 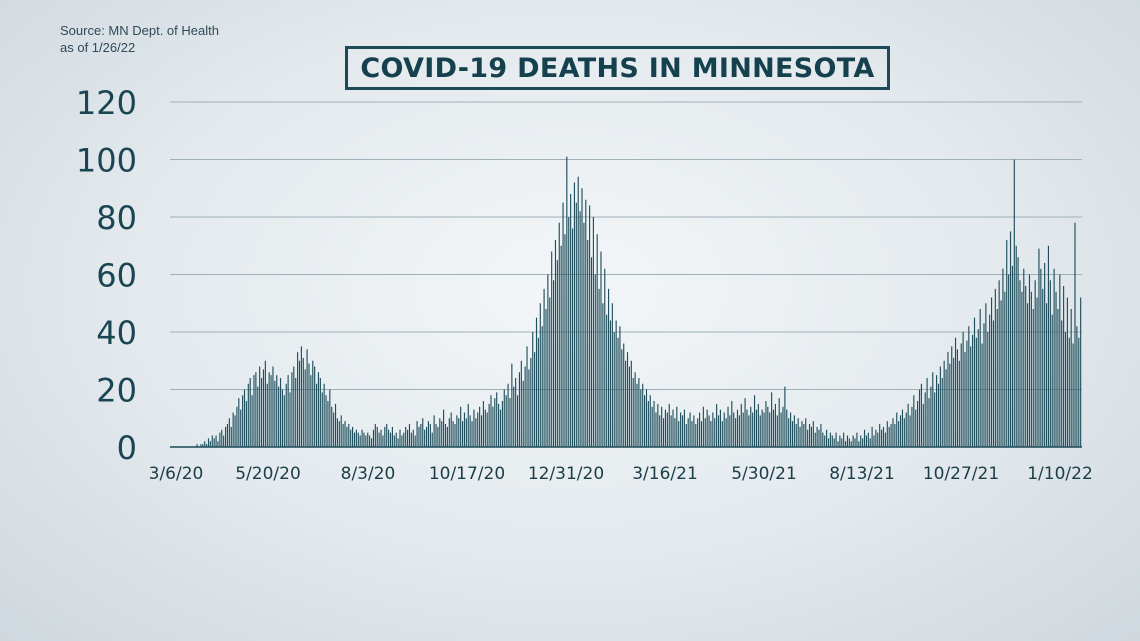 I want to click on x-tick-label: 12/31/20, so click(x=566, y=474).